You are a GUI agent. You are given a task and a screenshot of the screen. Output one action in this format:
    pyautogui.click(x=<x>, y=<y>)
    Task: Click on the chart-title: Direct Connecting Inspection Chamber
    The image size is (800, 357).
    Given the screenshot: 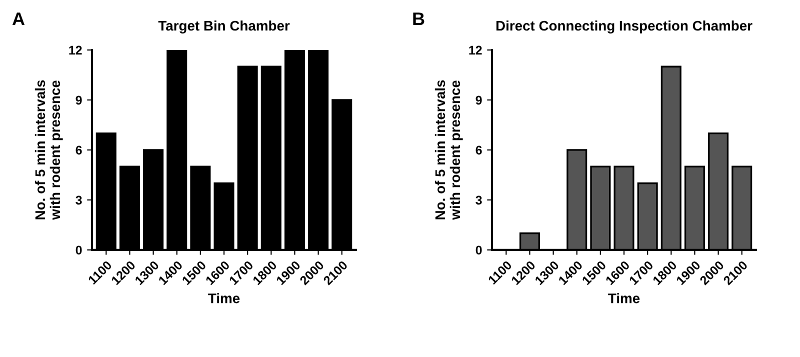 What is the action you would take?
    pyautogui.click(x=624, y=27)
    